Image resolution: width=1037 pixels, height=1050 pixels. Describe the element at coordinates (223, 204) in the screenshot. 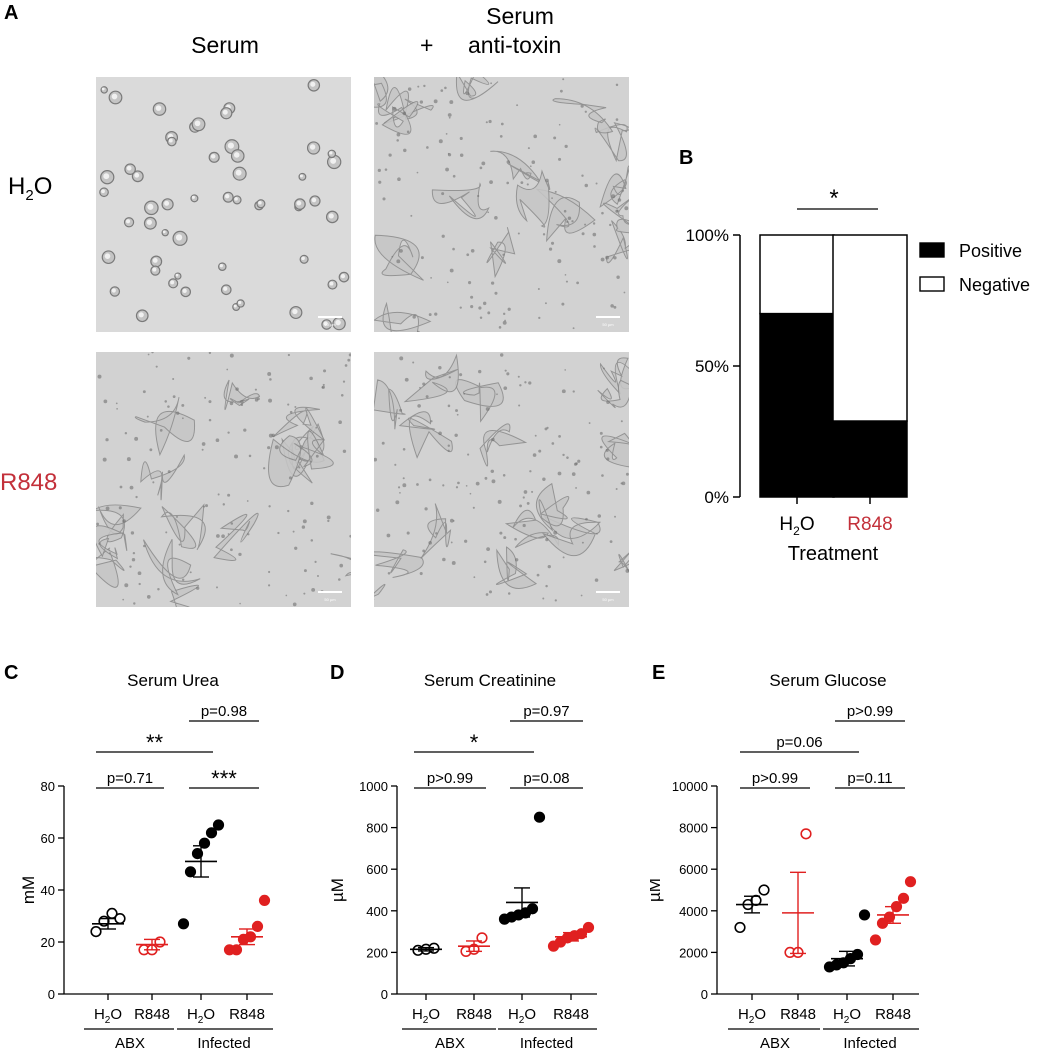

I see `micrograph-h2o-serum: 50 µm` at that location.